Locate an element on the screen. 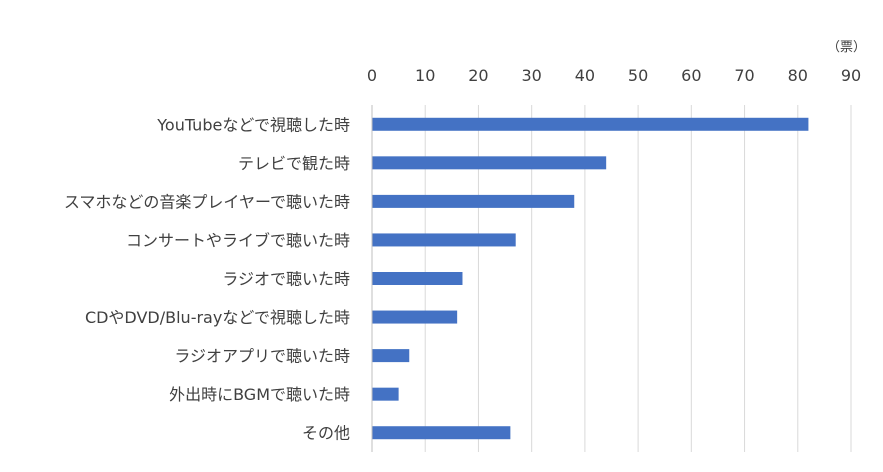  x-axis-ticks: 0 10 20 30 40 50 60 70 80 90 is located at coordinates (614, 75).